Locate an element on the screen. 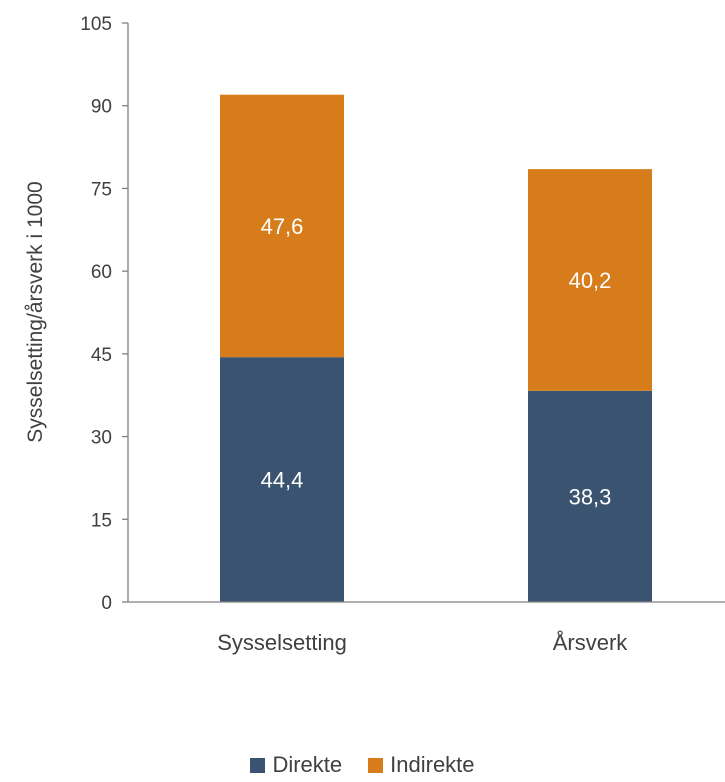 Image resolution: width=725 pixels, height=782 pixels. y-tick-label: 90 is located at coordinates (101, 107).